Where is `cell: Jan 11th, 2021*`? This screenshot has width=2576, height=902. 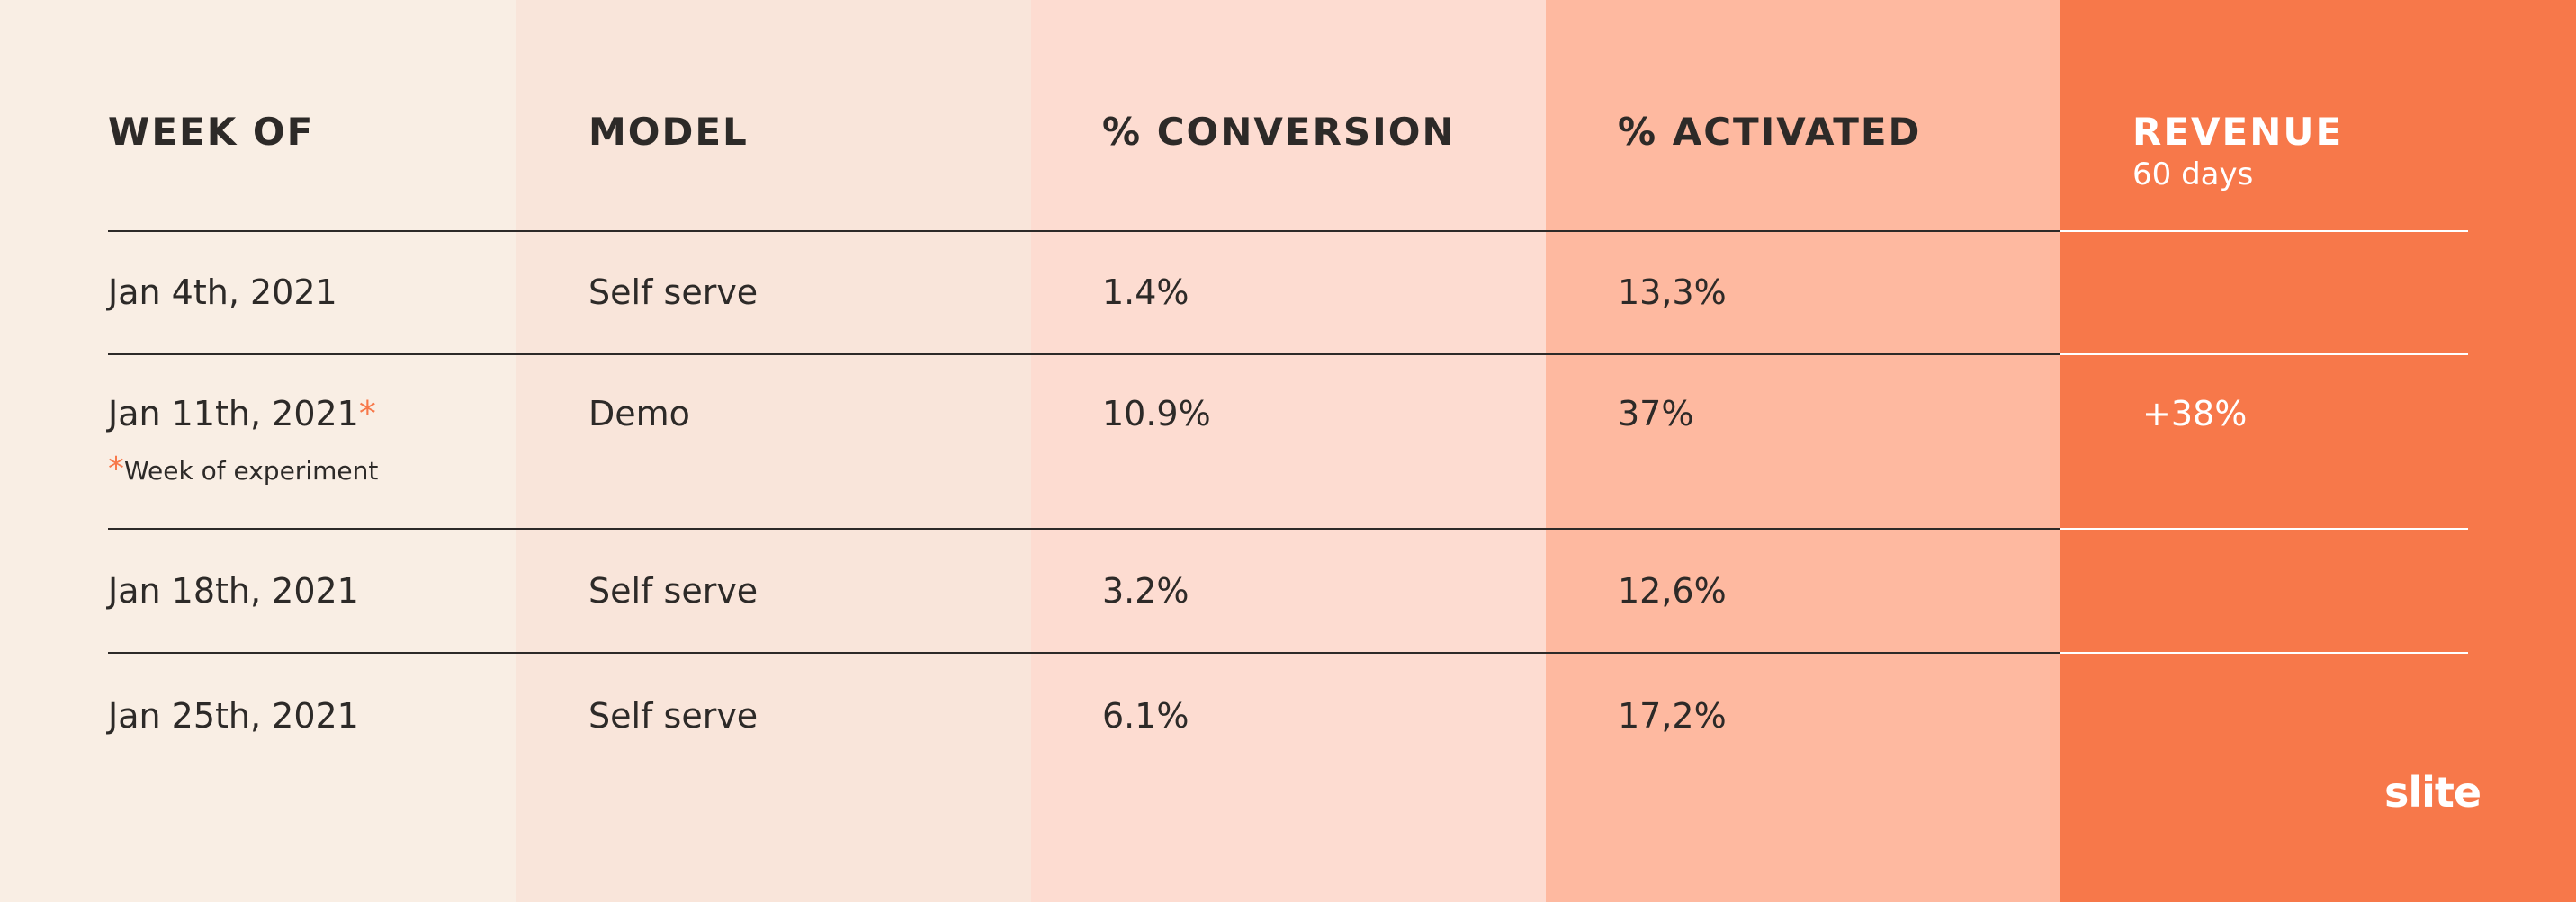 cell: Jan 11th, 2021* is located at coordinates (242, 413).